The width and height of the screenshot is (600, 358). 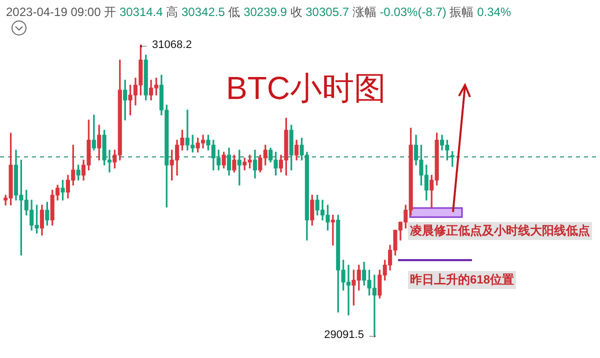 I want to click on text: 2023-04-19 09:00 开 30314.4 高 30342.5 低 30239.9 收 30305.7 涨幅 -0.03%(-8.7) 振幅 0.34%, so click(x=259, y=12).